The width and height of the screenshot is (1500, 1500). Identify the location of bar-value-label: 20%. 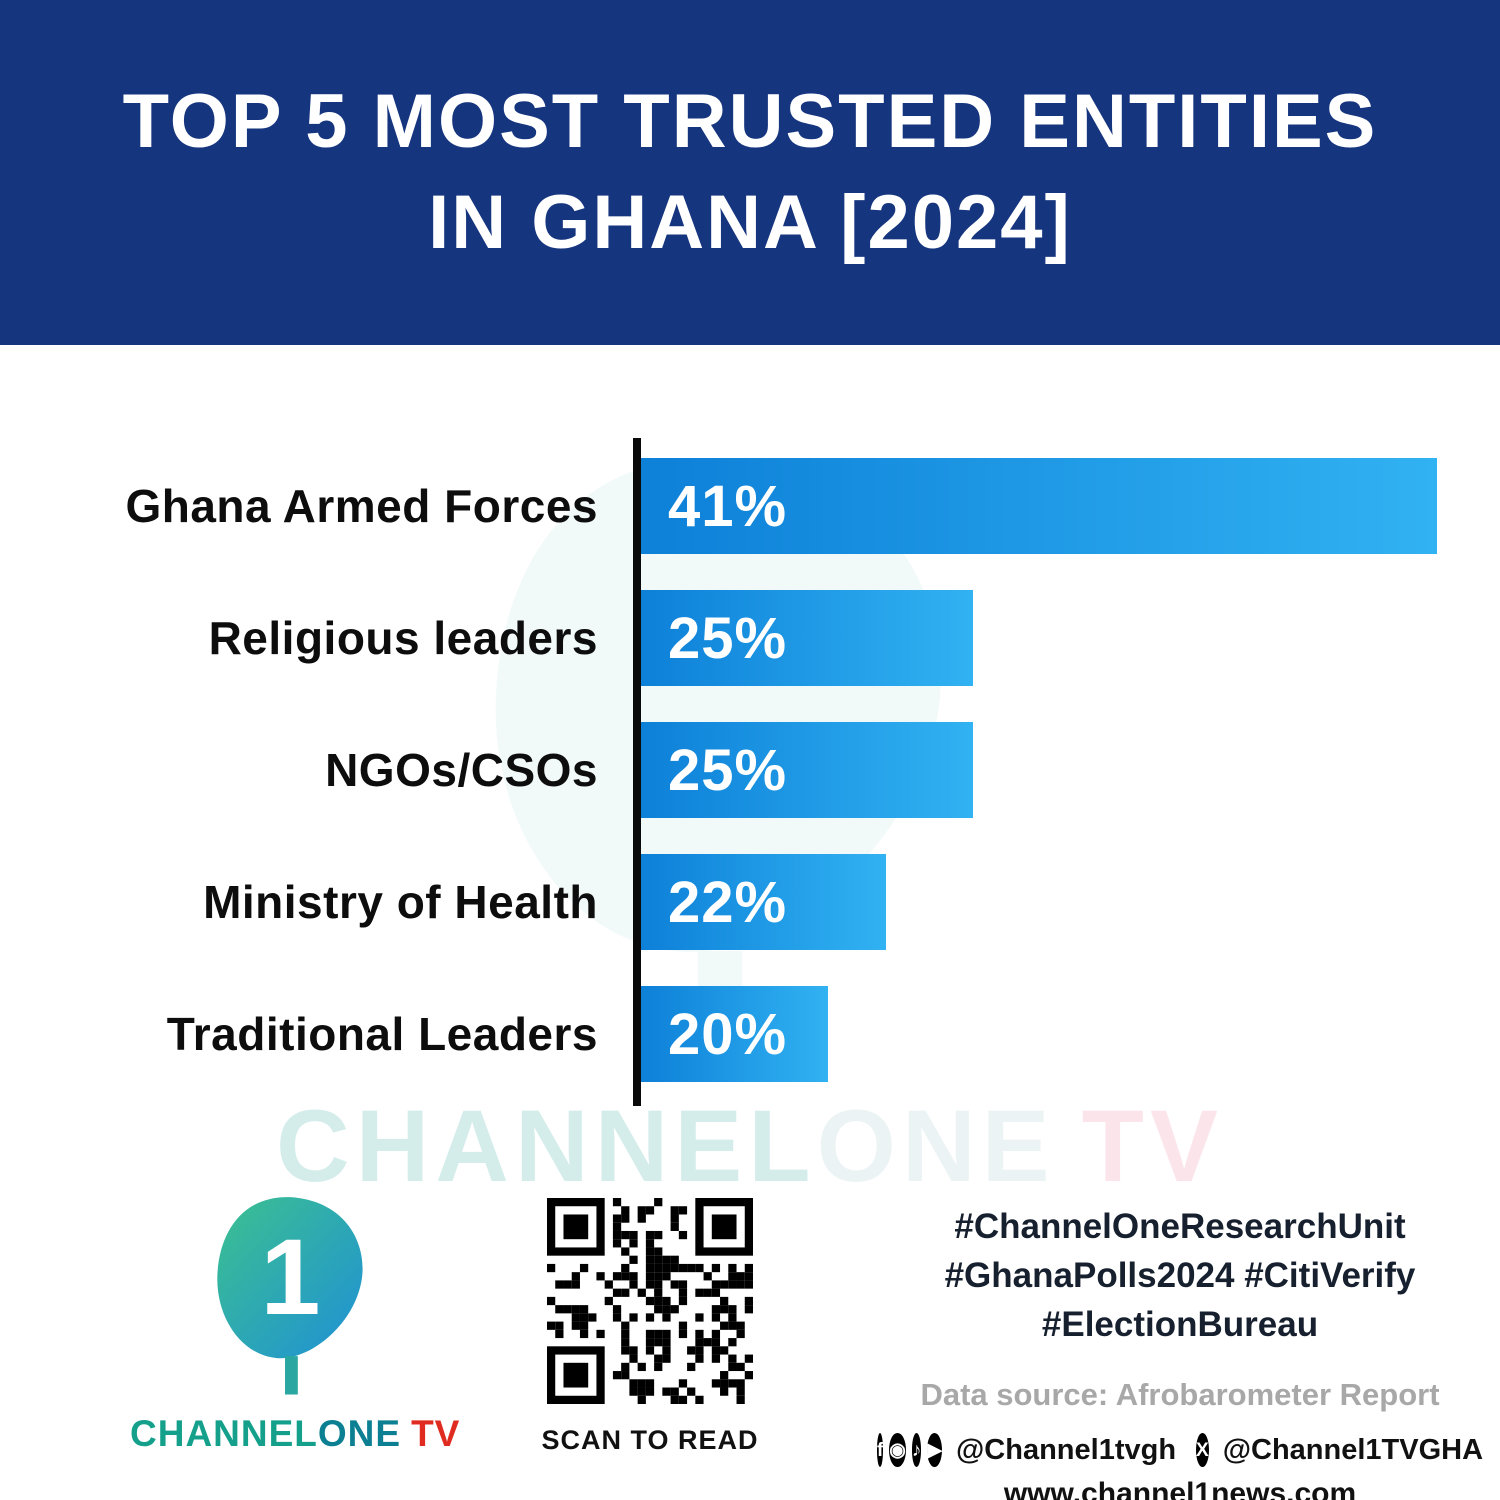
(728, 1034).